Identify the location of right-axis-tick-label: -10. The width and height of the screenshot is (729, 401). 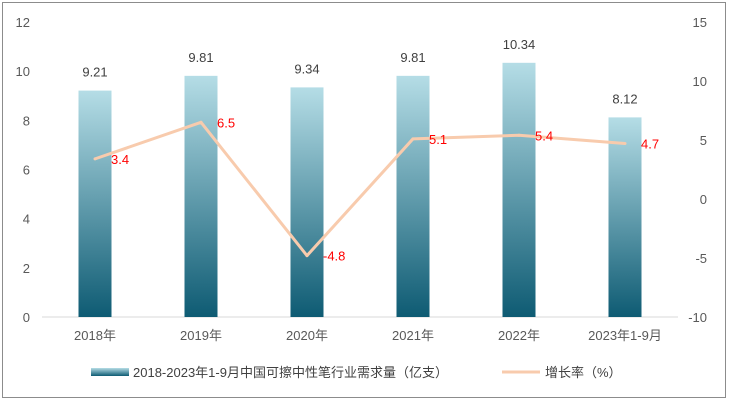
(697, 317).